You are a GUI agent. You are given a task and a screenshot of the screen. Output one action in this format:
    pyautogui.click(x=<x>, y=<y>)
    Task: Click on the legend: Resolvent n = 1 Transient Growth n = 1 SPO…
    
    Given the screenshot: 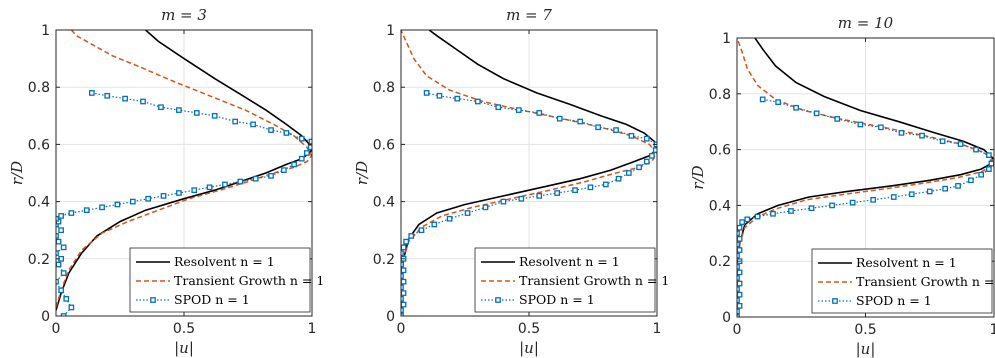 What is the action you would take?
    pyautogui.click(x=903, y=281)
    